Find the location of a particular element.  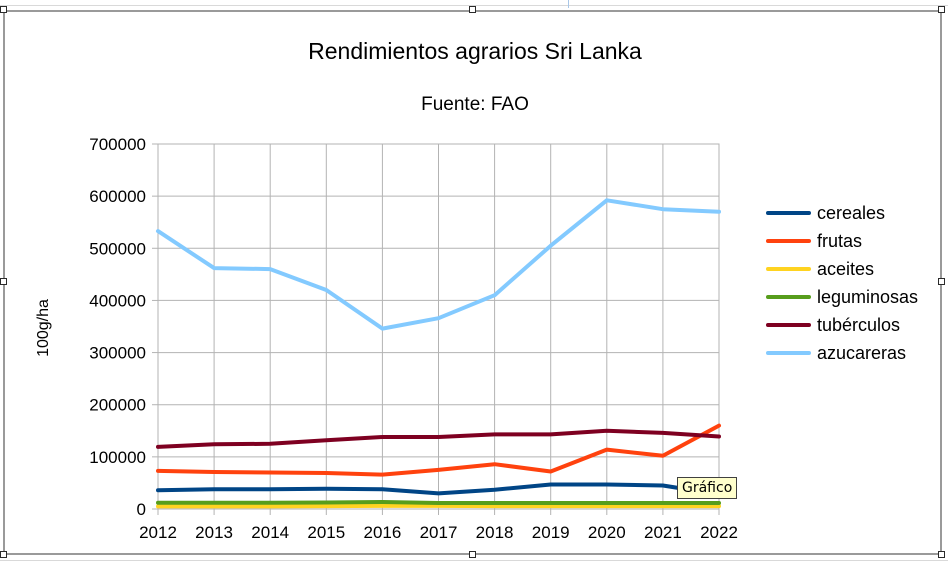

legend-label: leguminosas is located at coordinates (867, 297).